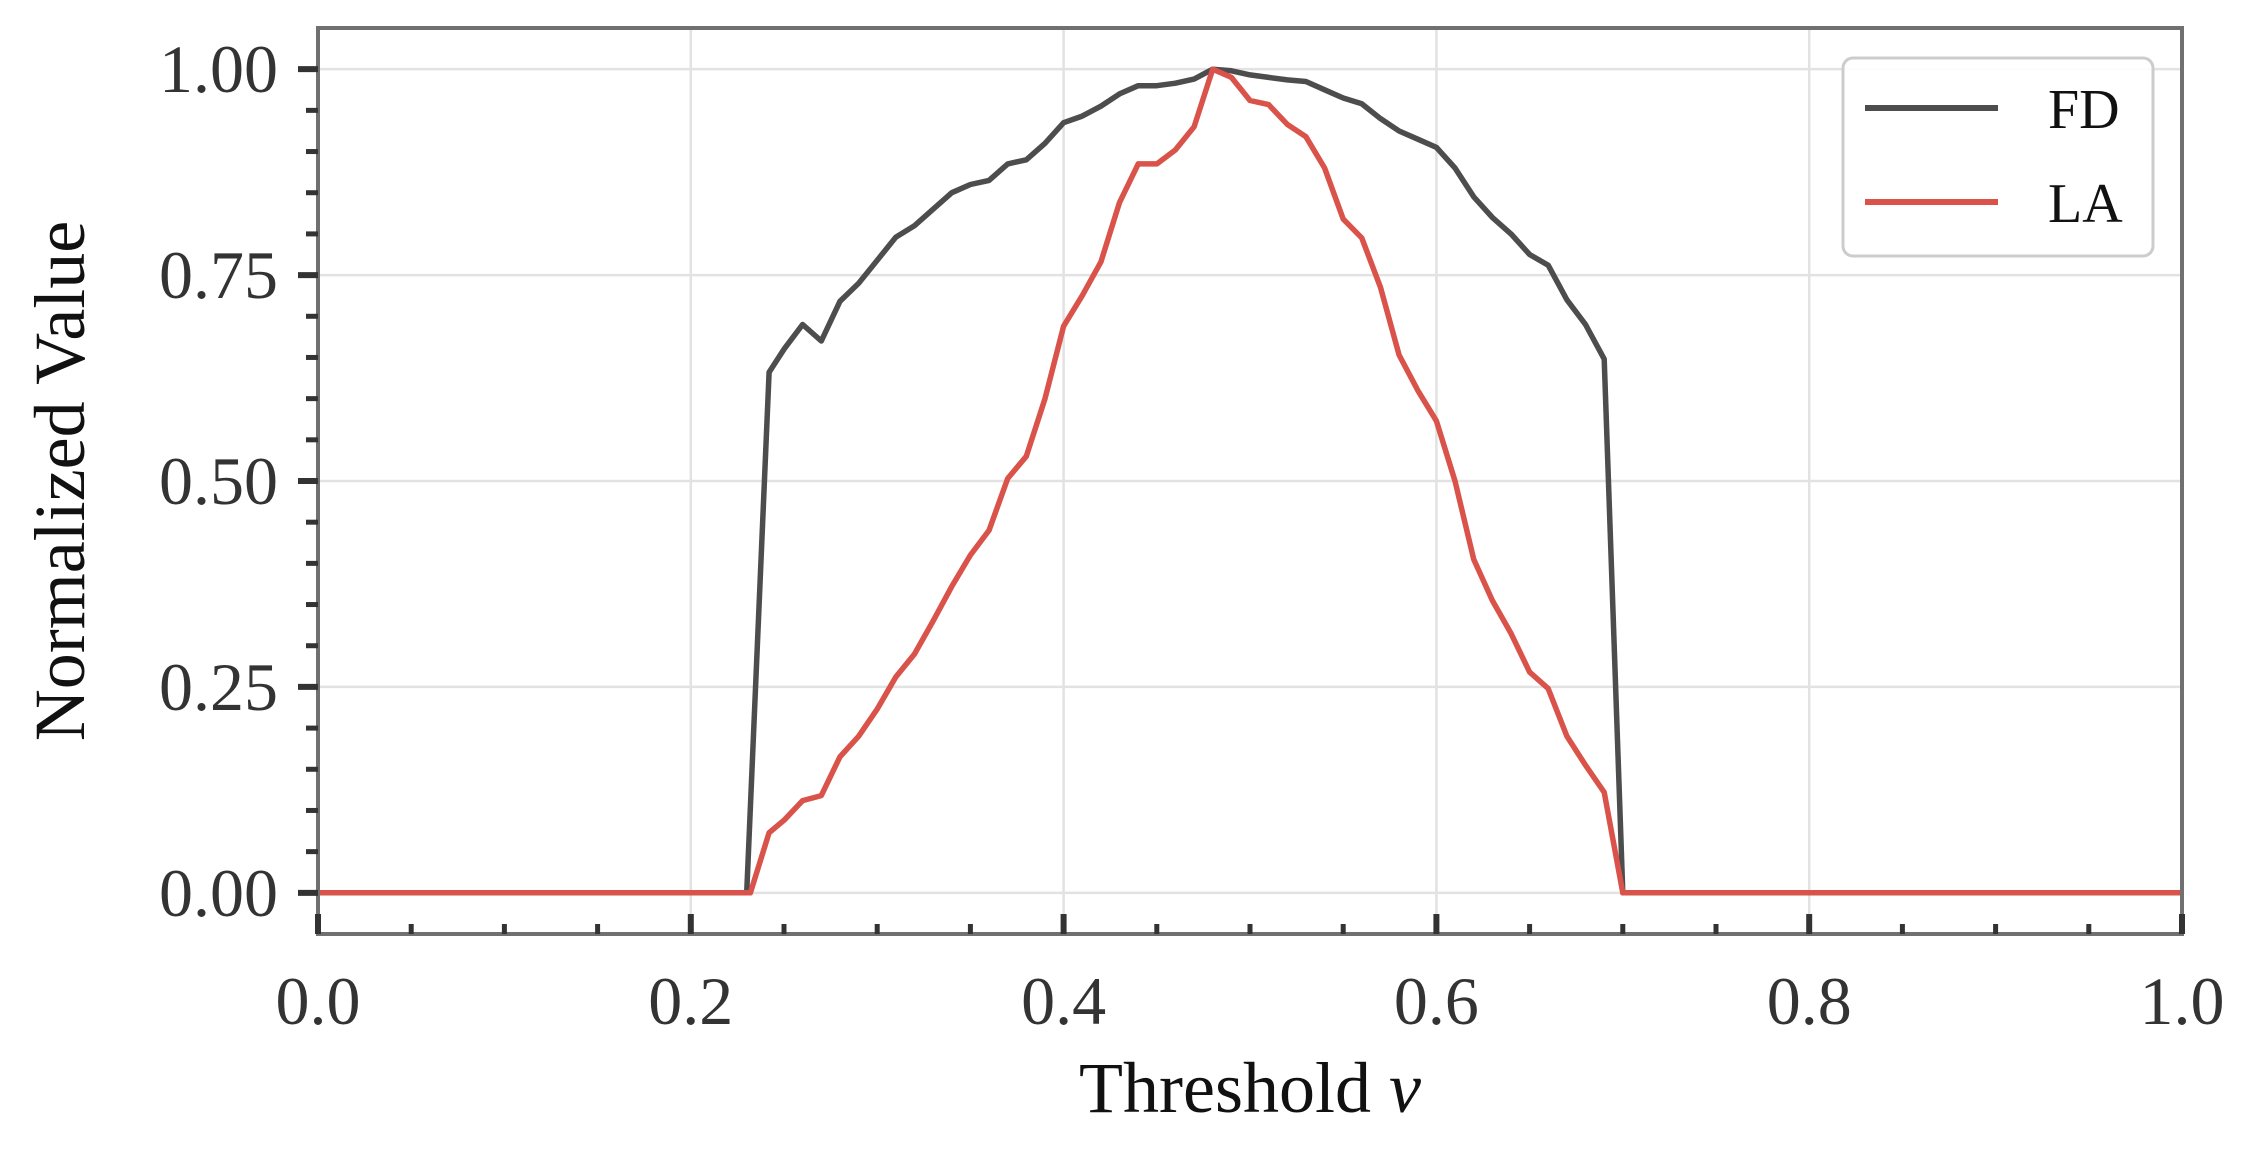 This screenshot has width=2258, height=1155. What do you see at coordinates (1063, 1001) in the screenshot?
I see `x-tick-label: 0.4` at bounding box center [1063, 1001].